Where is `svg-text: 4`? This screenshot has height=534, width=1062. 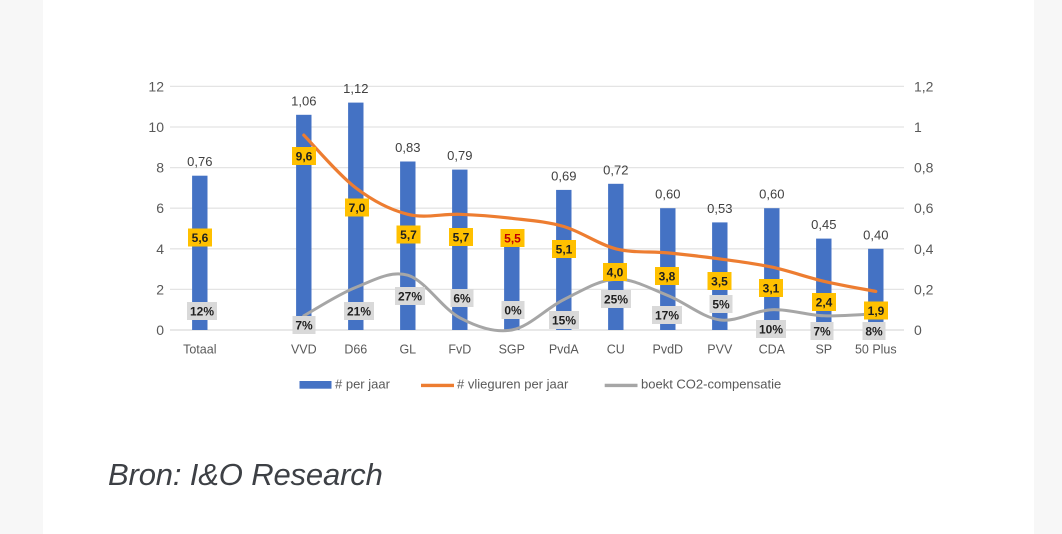
svg-text: 4 is located at coordinates (160, 249).